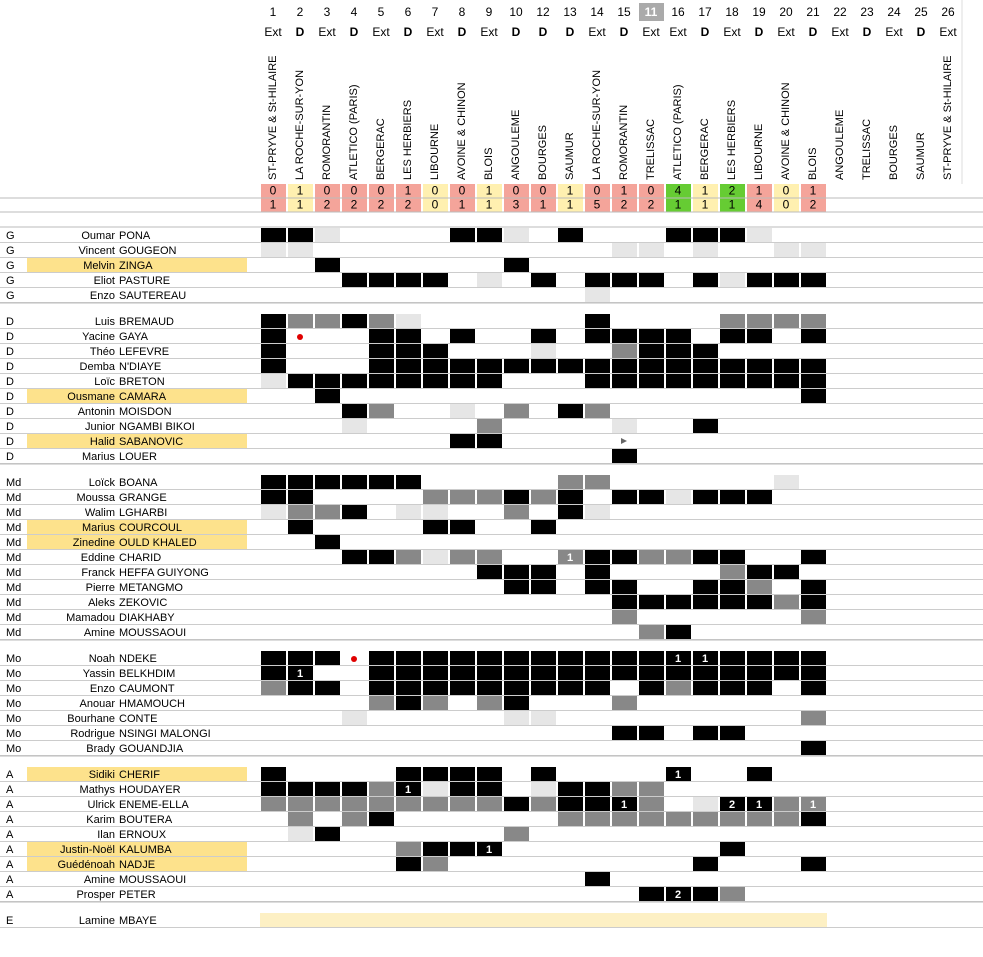 This screenshot has height=957, width=983. Describe the element at coordinates (516, 205) in the screenshot. I see `score: 3` at that location.